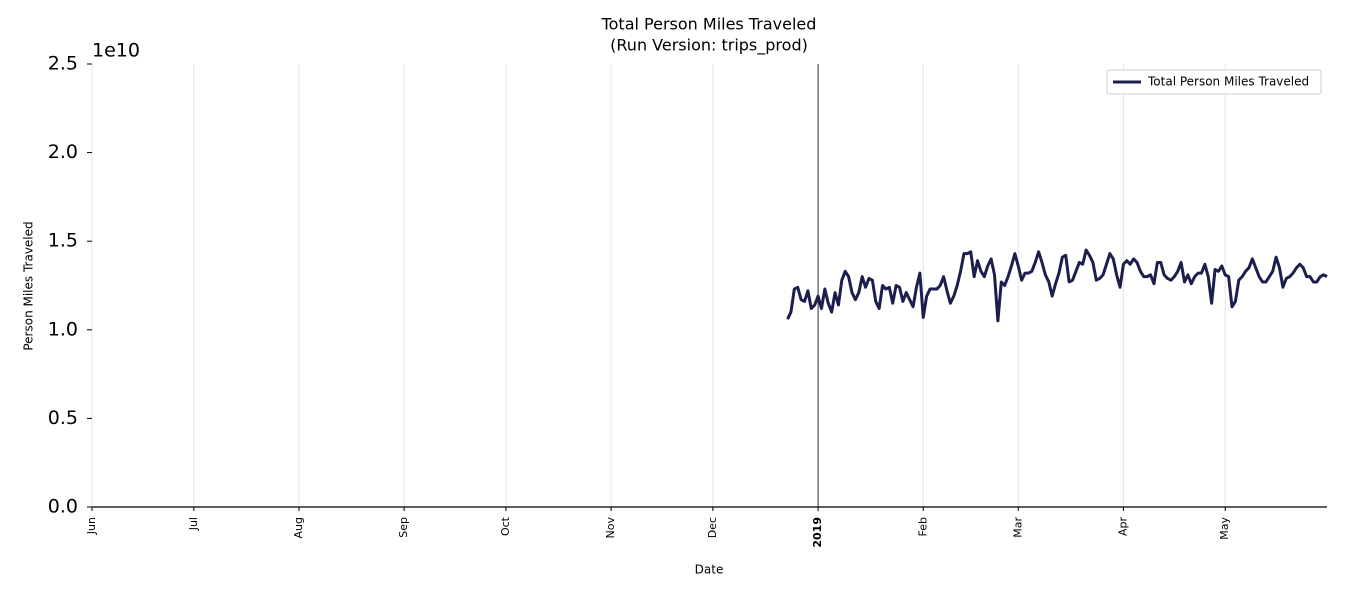 The image size is (1350, 600). What do you see at coordinates (1057, 285) in the screenshot?
I see `line-series` at bounding box center [1057, 285].